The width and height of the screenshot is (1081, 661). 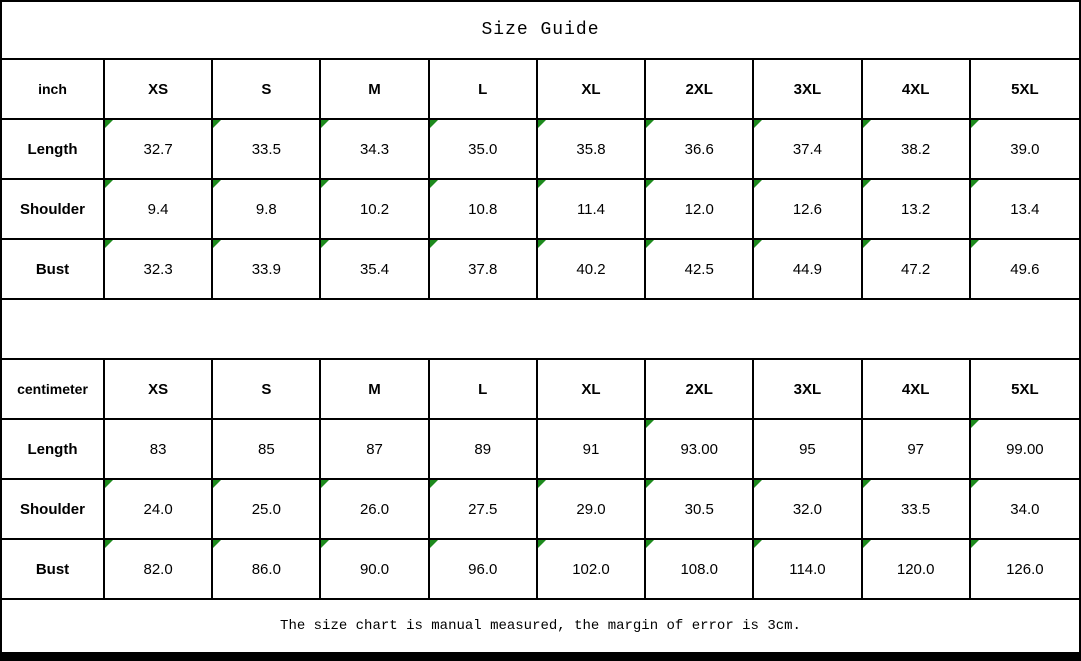 I want to click on value-cell: 114.0, so click(x=808, y=570).